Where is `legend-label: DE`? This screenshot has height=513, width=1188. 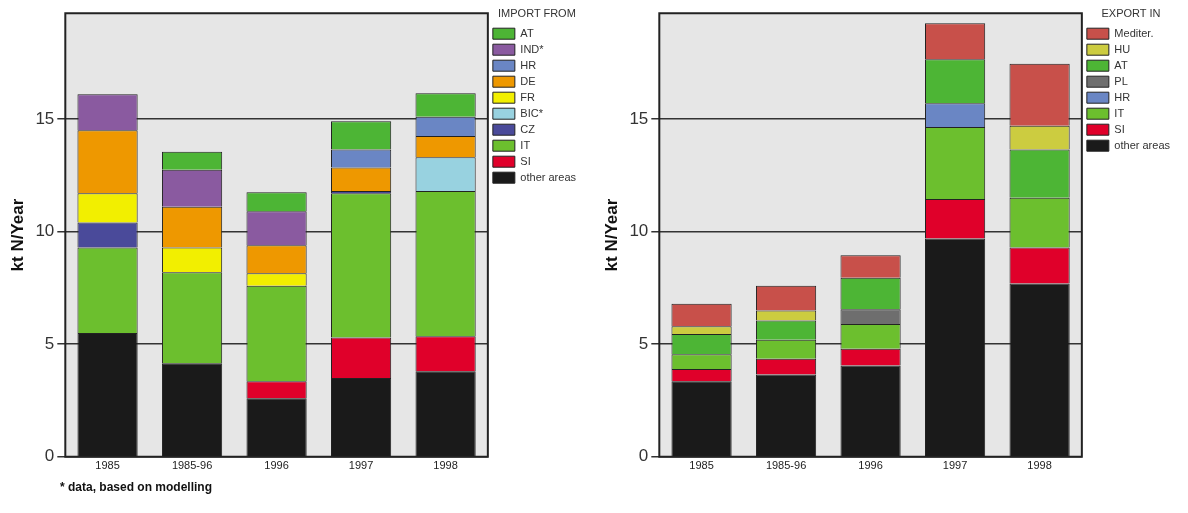
legend-label: DE is located at coordinates (528, 80).